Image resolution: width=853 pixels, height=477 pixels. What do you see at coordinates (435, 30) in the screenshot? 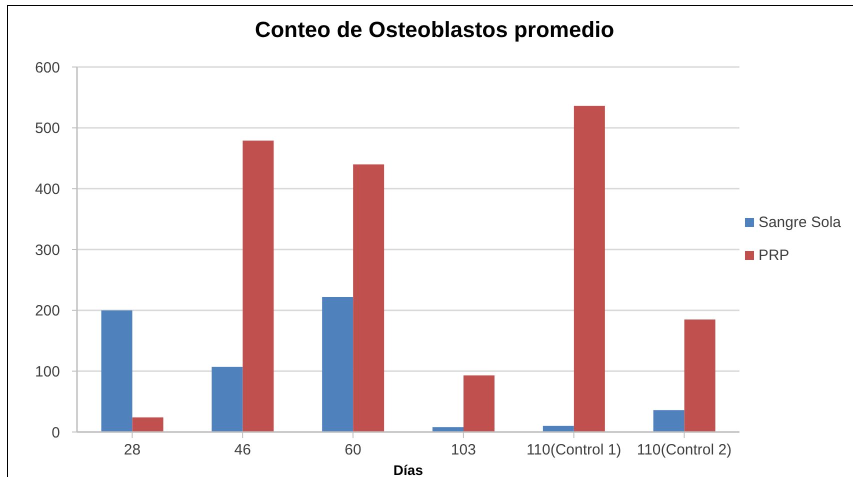
I see `chart-title: Conteo de Osteoblastos promedio` at bounding box center [435, 30].